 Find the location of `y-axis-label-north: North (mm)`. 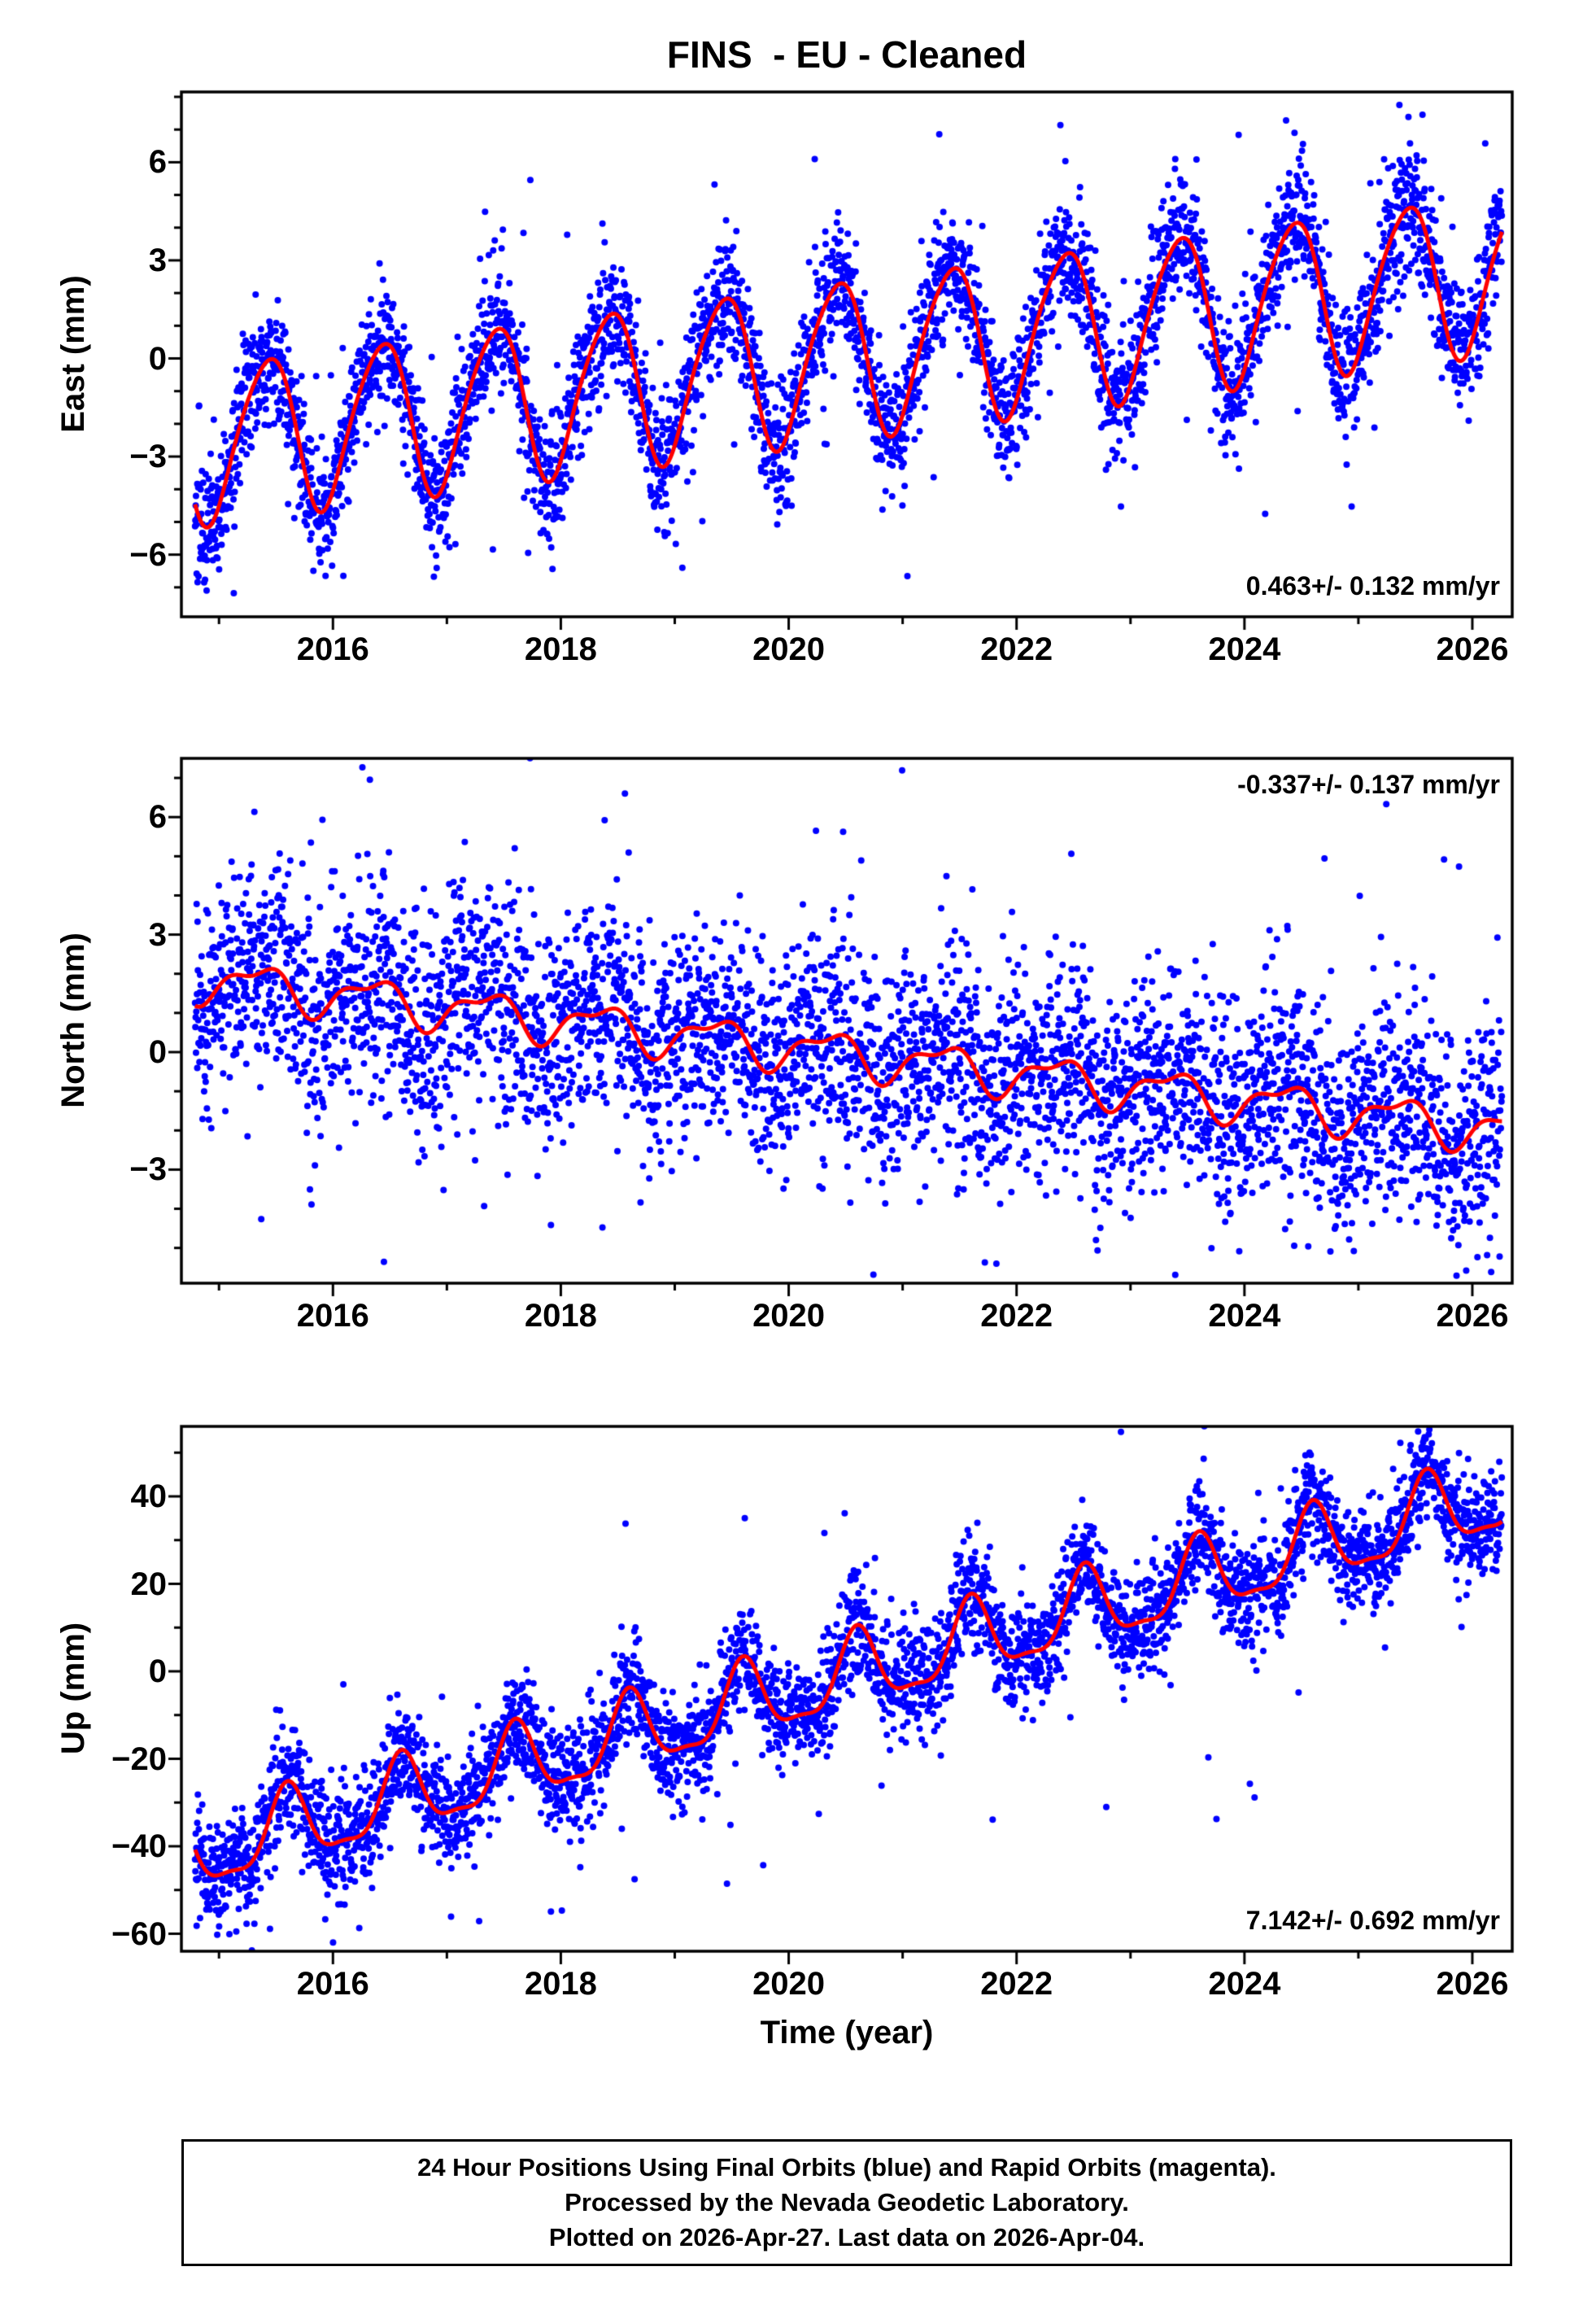

y-axis-label-north: North (mm) is located at coordinates (73, 1020).